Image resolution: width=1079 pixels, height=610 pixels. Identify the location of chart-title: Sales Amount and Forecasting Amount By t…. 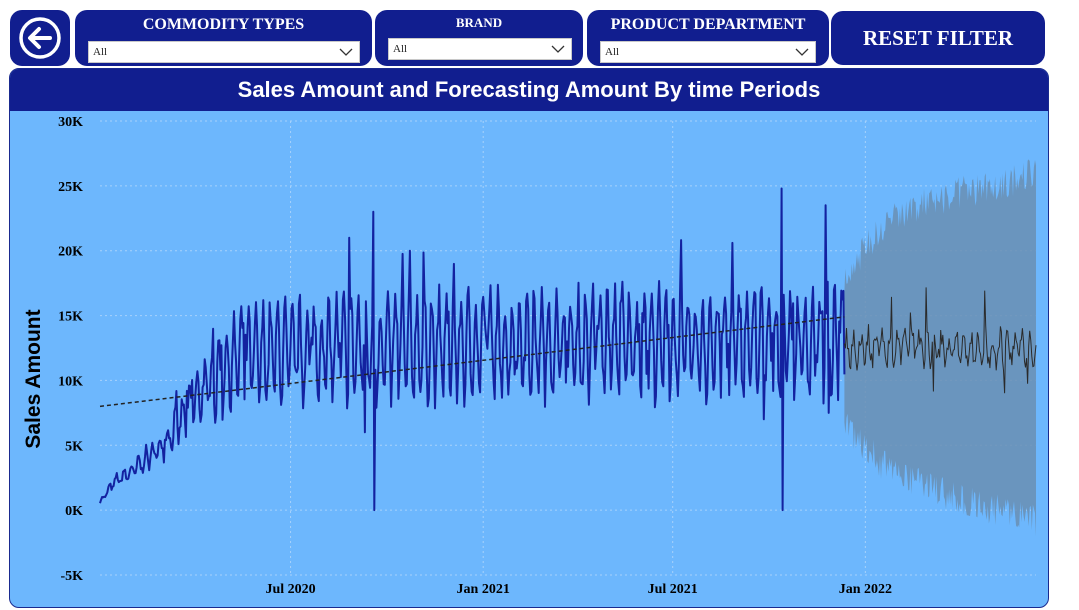
(529, 90).